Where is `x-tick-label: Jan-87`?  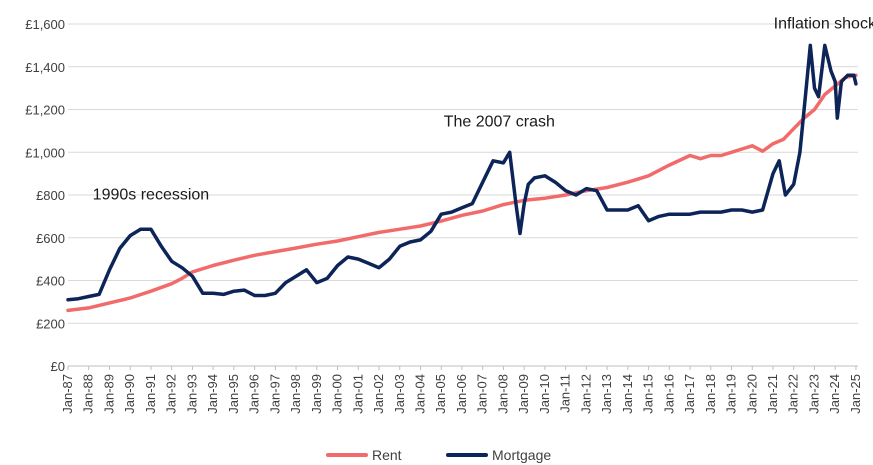
x-tick-label: Jan-87 is located at coordinates (67, 394).